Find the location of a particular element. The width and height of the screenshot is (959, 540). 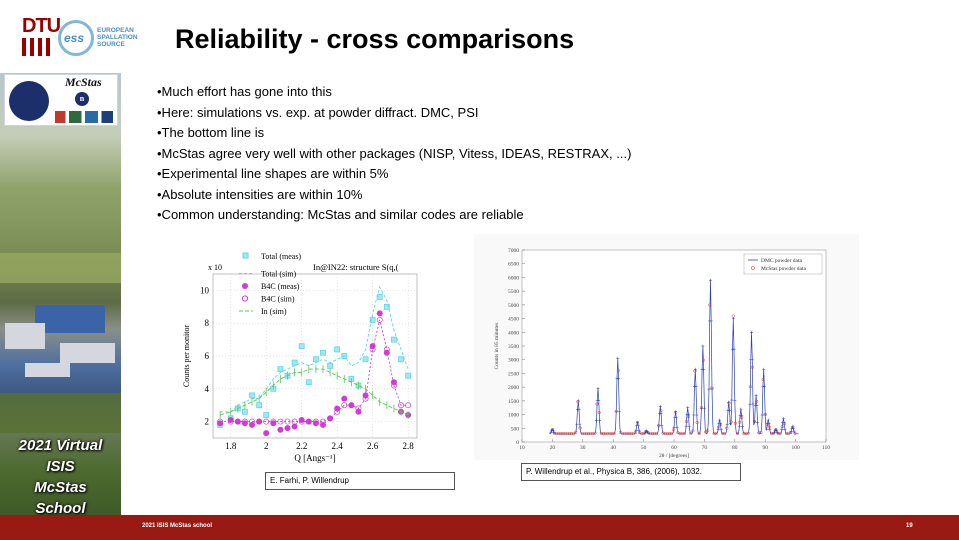

bullet-item: •Much effort has gone into this is located at coordinates (244, 91).